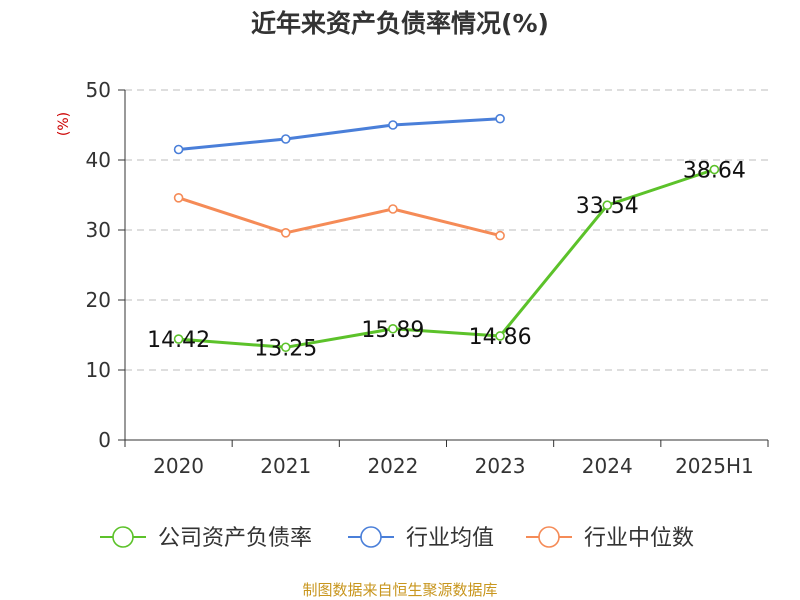 Image resolution: width=800 pixels, height=600 pixels. What do you see at coordinates (98, 230) in the screenshot?
I see `y-tick-label: 30` at bounding box center [98, 230].